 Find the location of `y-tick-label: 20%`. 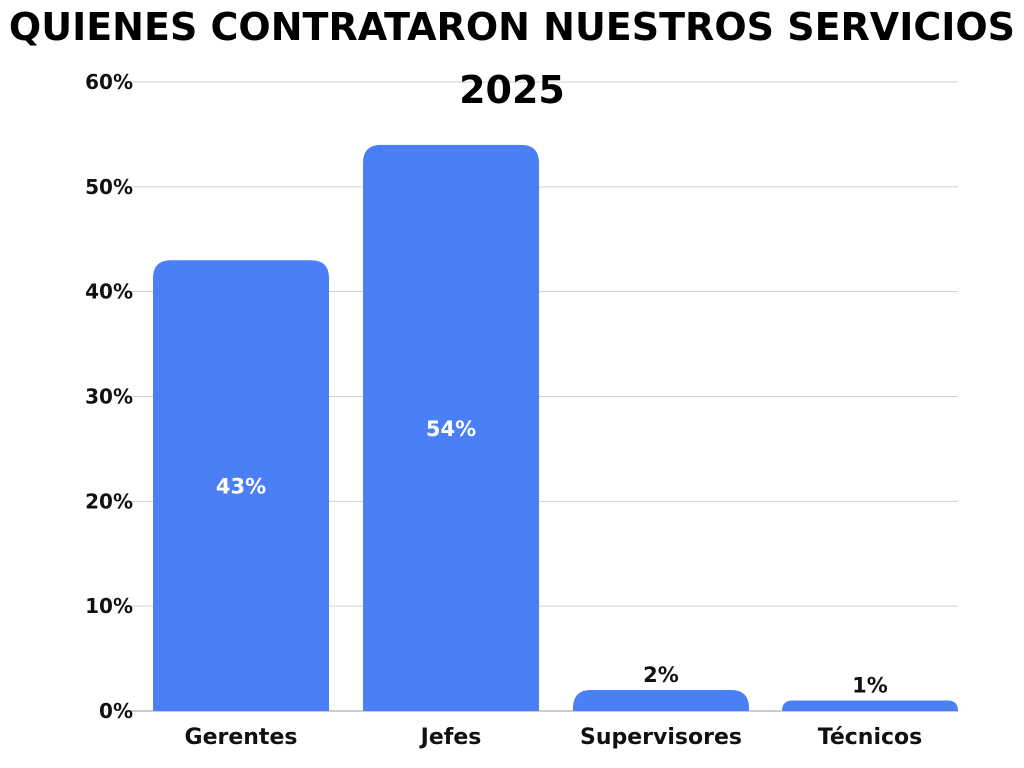

y-tick-label: 20% is located at coordinates (109, 501).